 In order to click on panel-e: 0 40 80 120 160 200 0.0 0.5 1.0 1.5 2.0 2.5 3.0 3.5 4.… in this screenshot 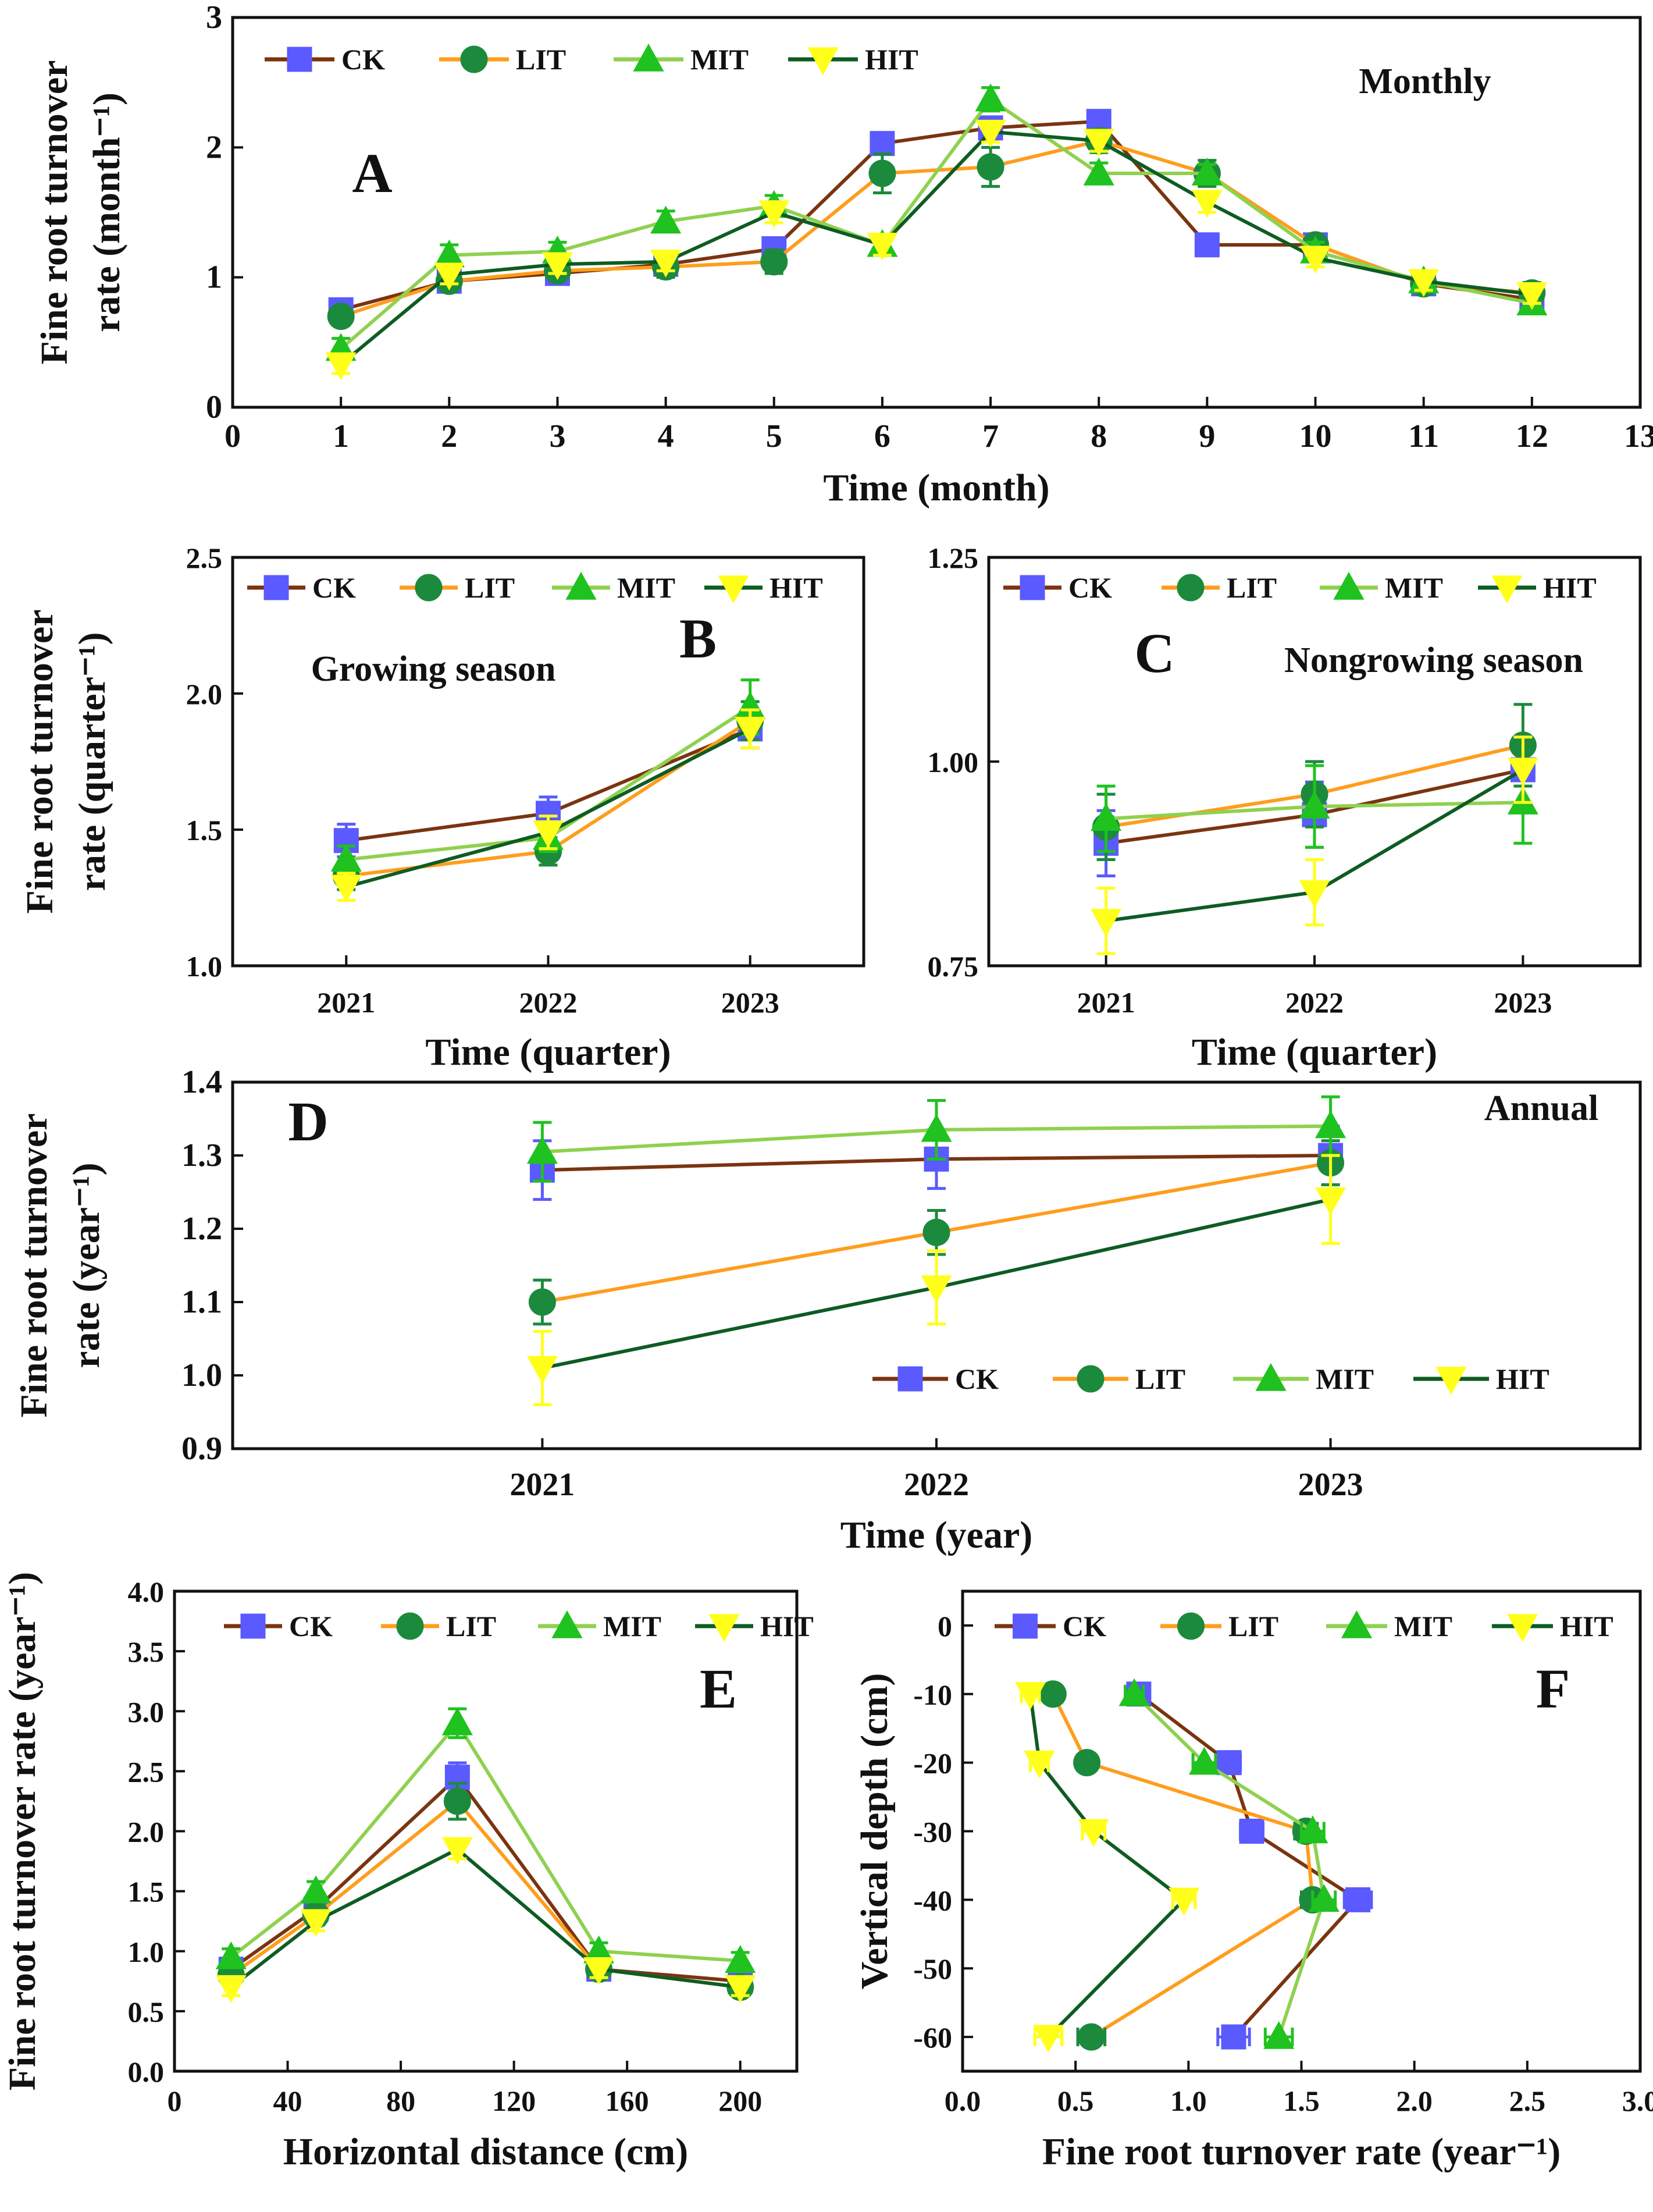, I will do `click(407, 1872)`.